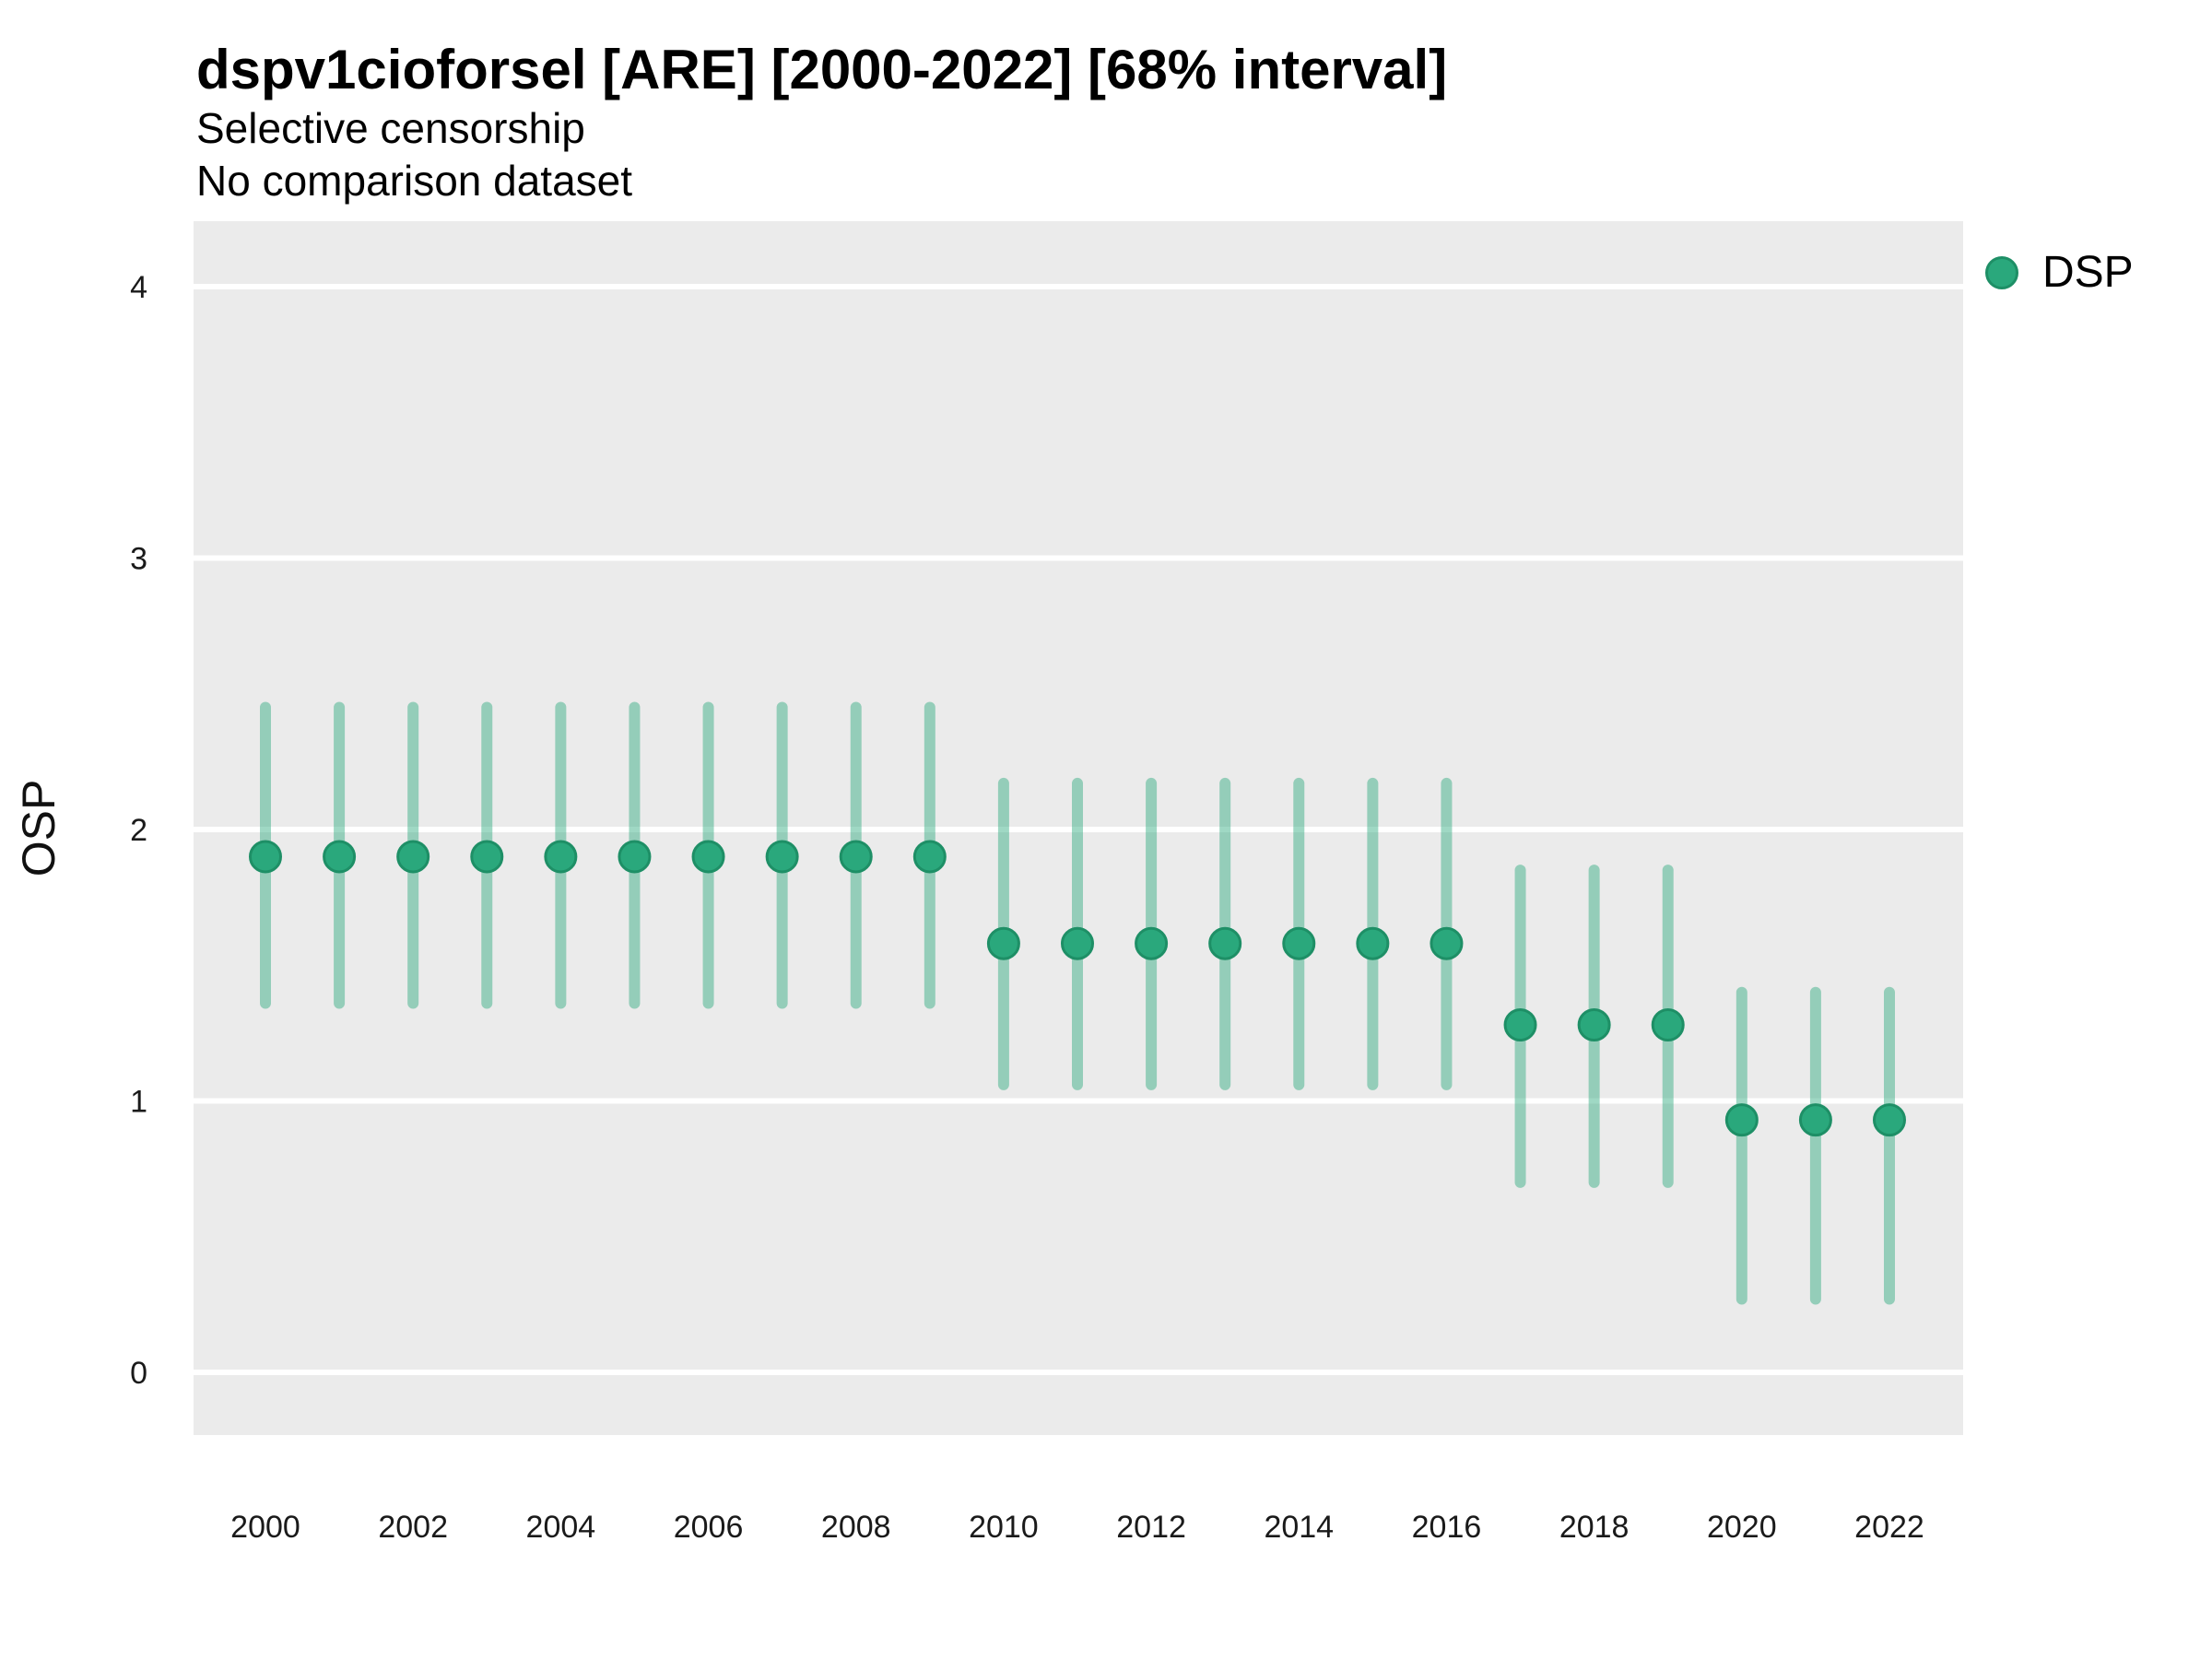  What do you see at coordinates (138, 559) in the screenshot?
I see `y-tick-label-3: 3` at bounding box center [138, 559].